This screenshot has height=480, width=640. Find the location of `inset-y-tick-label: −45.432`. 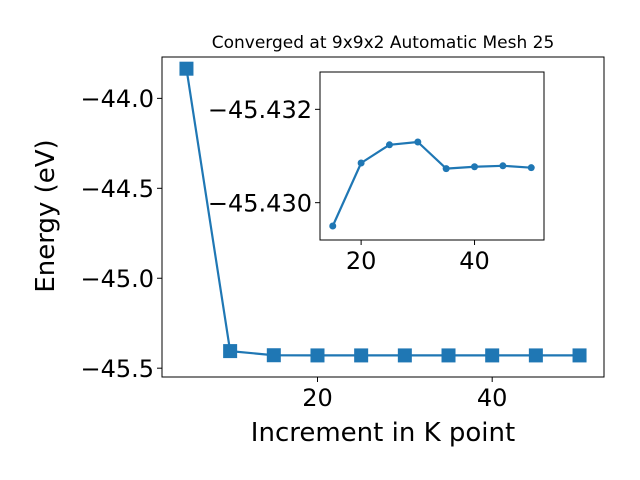

inset-y-tick-label: −45.432 is located at coordinates (260, 110).